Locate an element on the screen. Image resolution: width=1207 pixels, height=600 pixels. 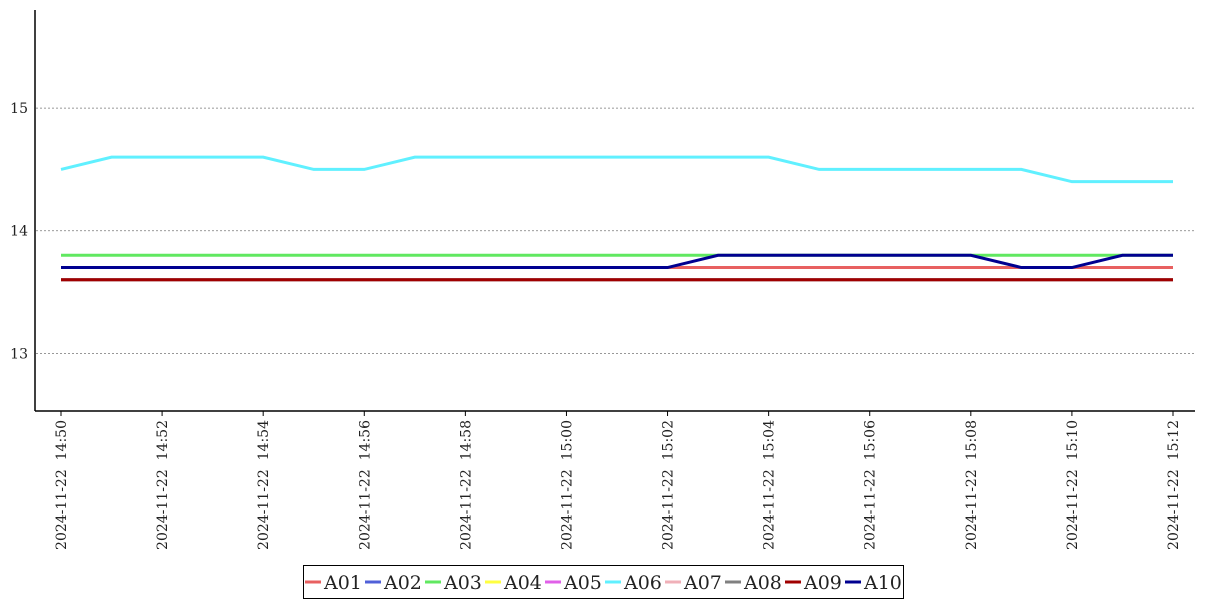
legend-label: A04 is located at coordinates (522, 583).